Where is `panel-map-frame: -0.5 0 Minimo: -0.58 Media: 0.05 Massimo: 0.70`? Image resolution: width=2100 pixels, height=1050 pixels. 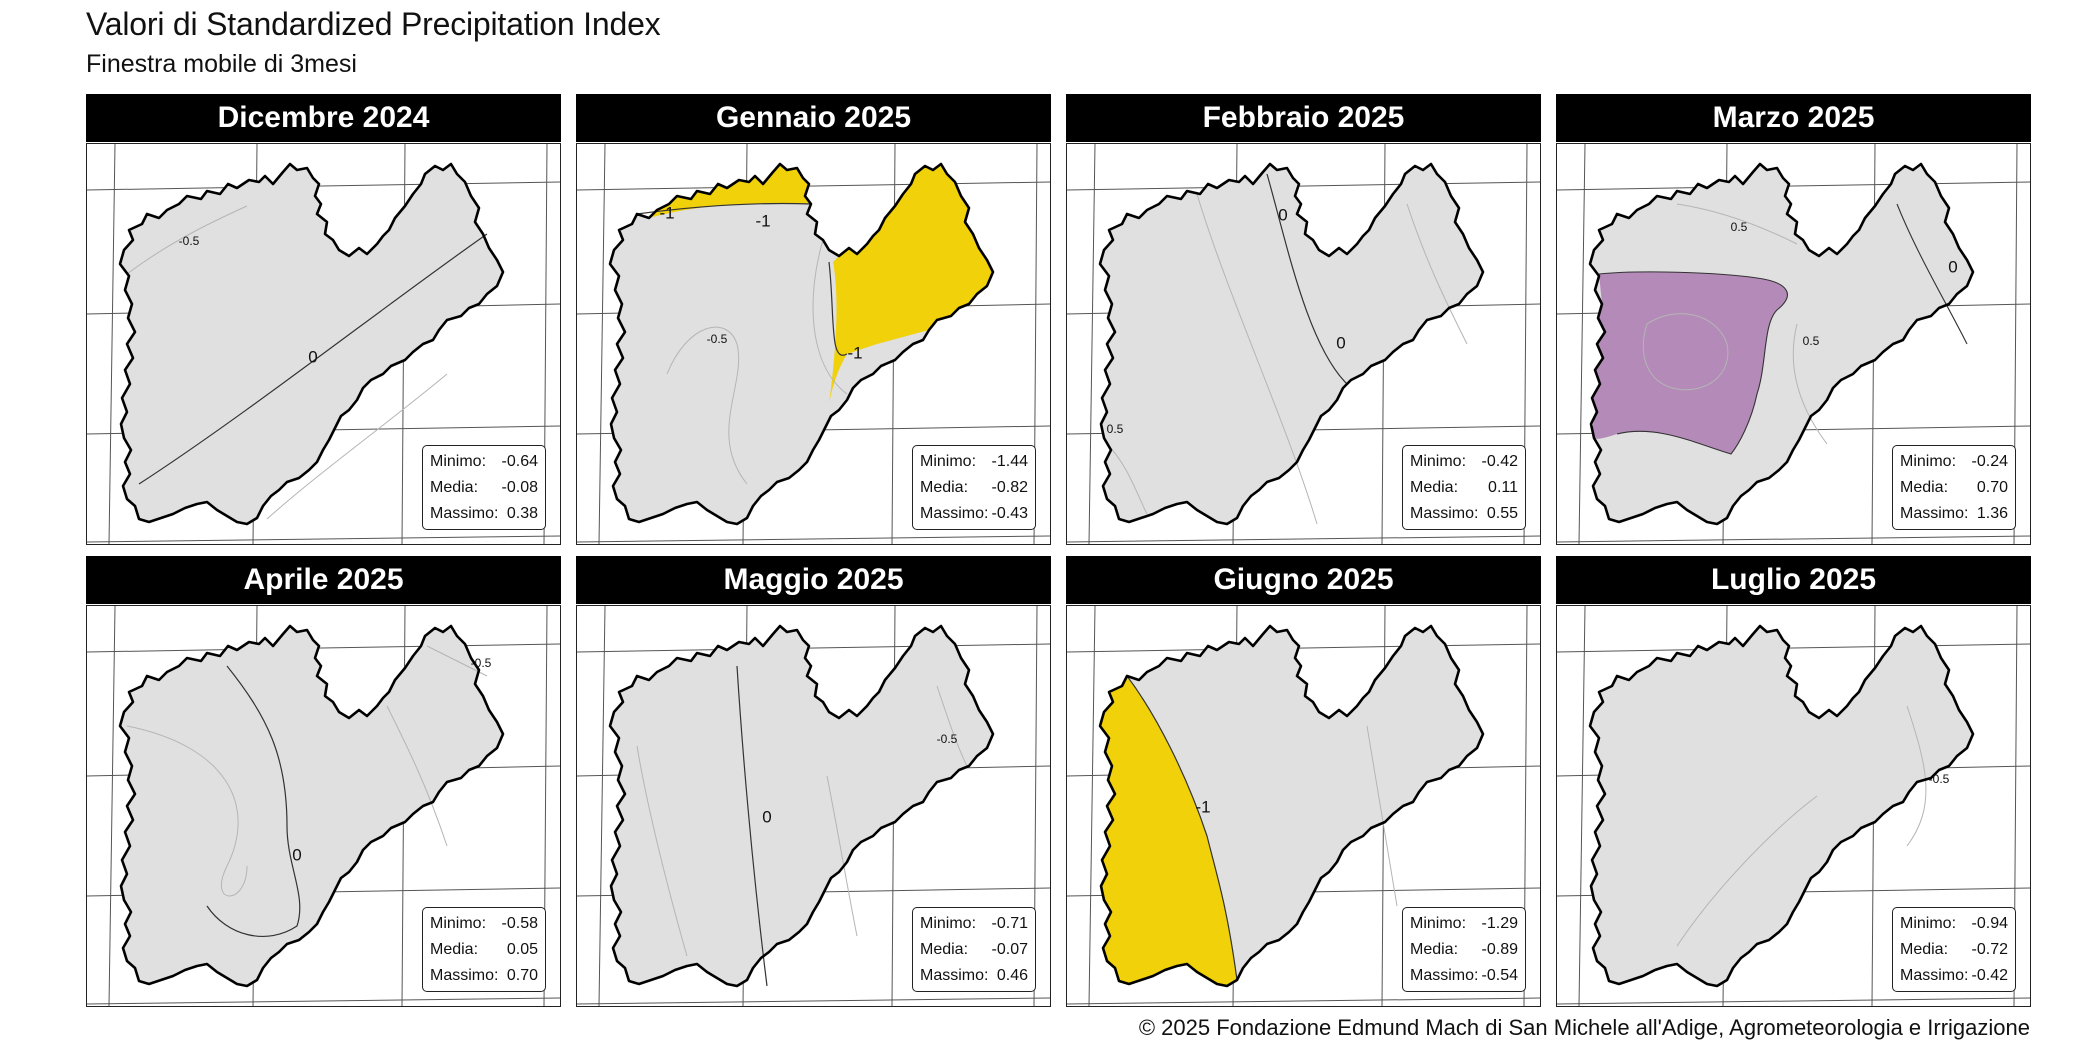
panel-map-frame: -0.5 0 Minimo: -0.58 Media: 0.05 Massimo: 0.70 is located at coordinates (323, 806).